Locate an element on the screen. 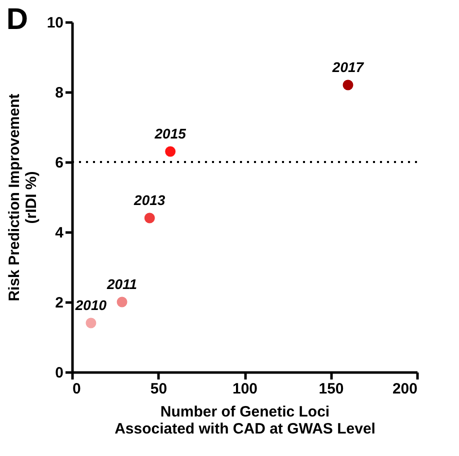 This screenshot has height=456, width=459. x-tick-label: 200 is located at coordinates (405, 389).